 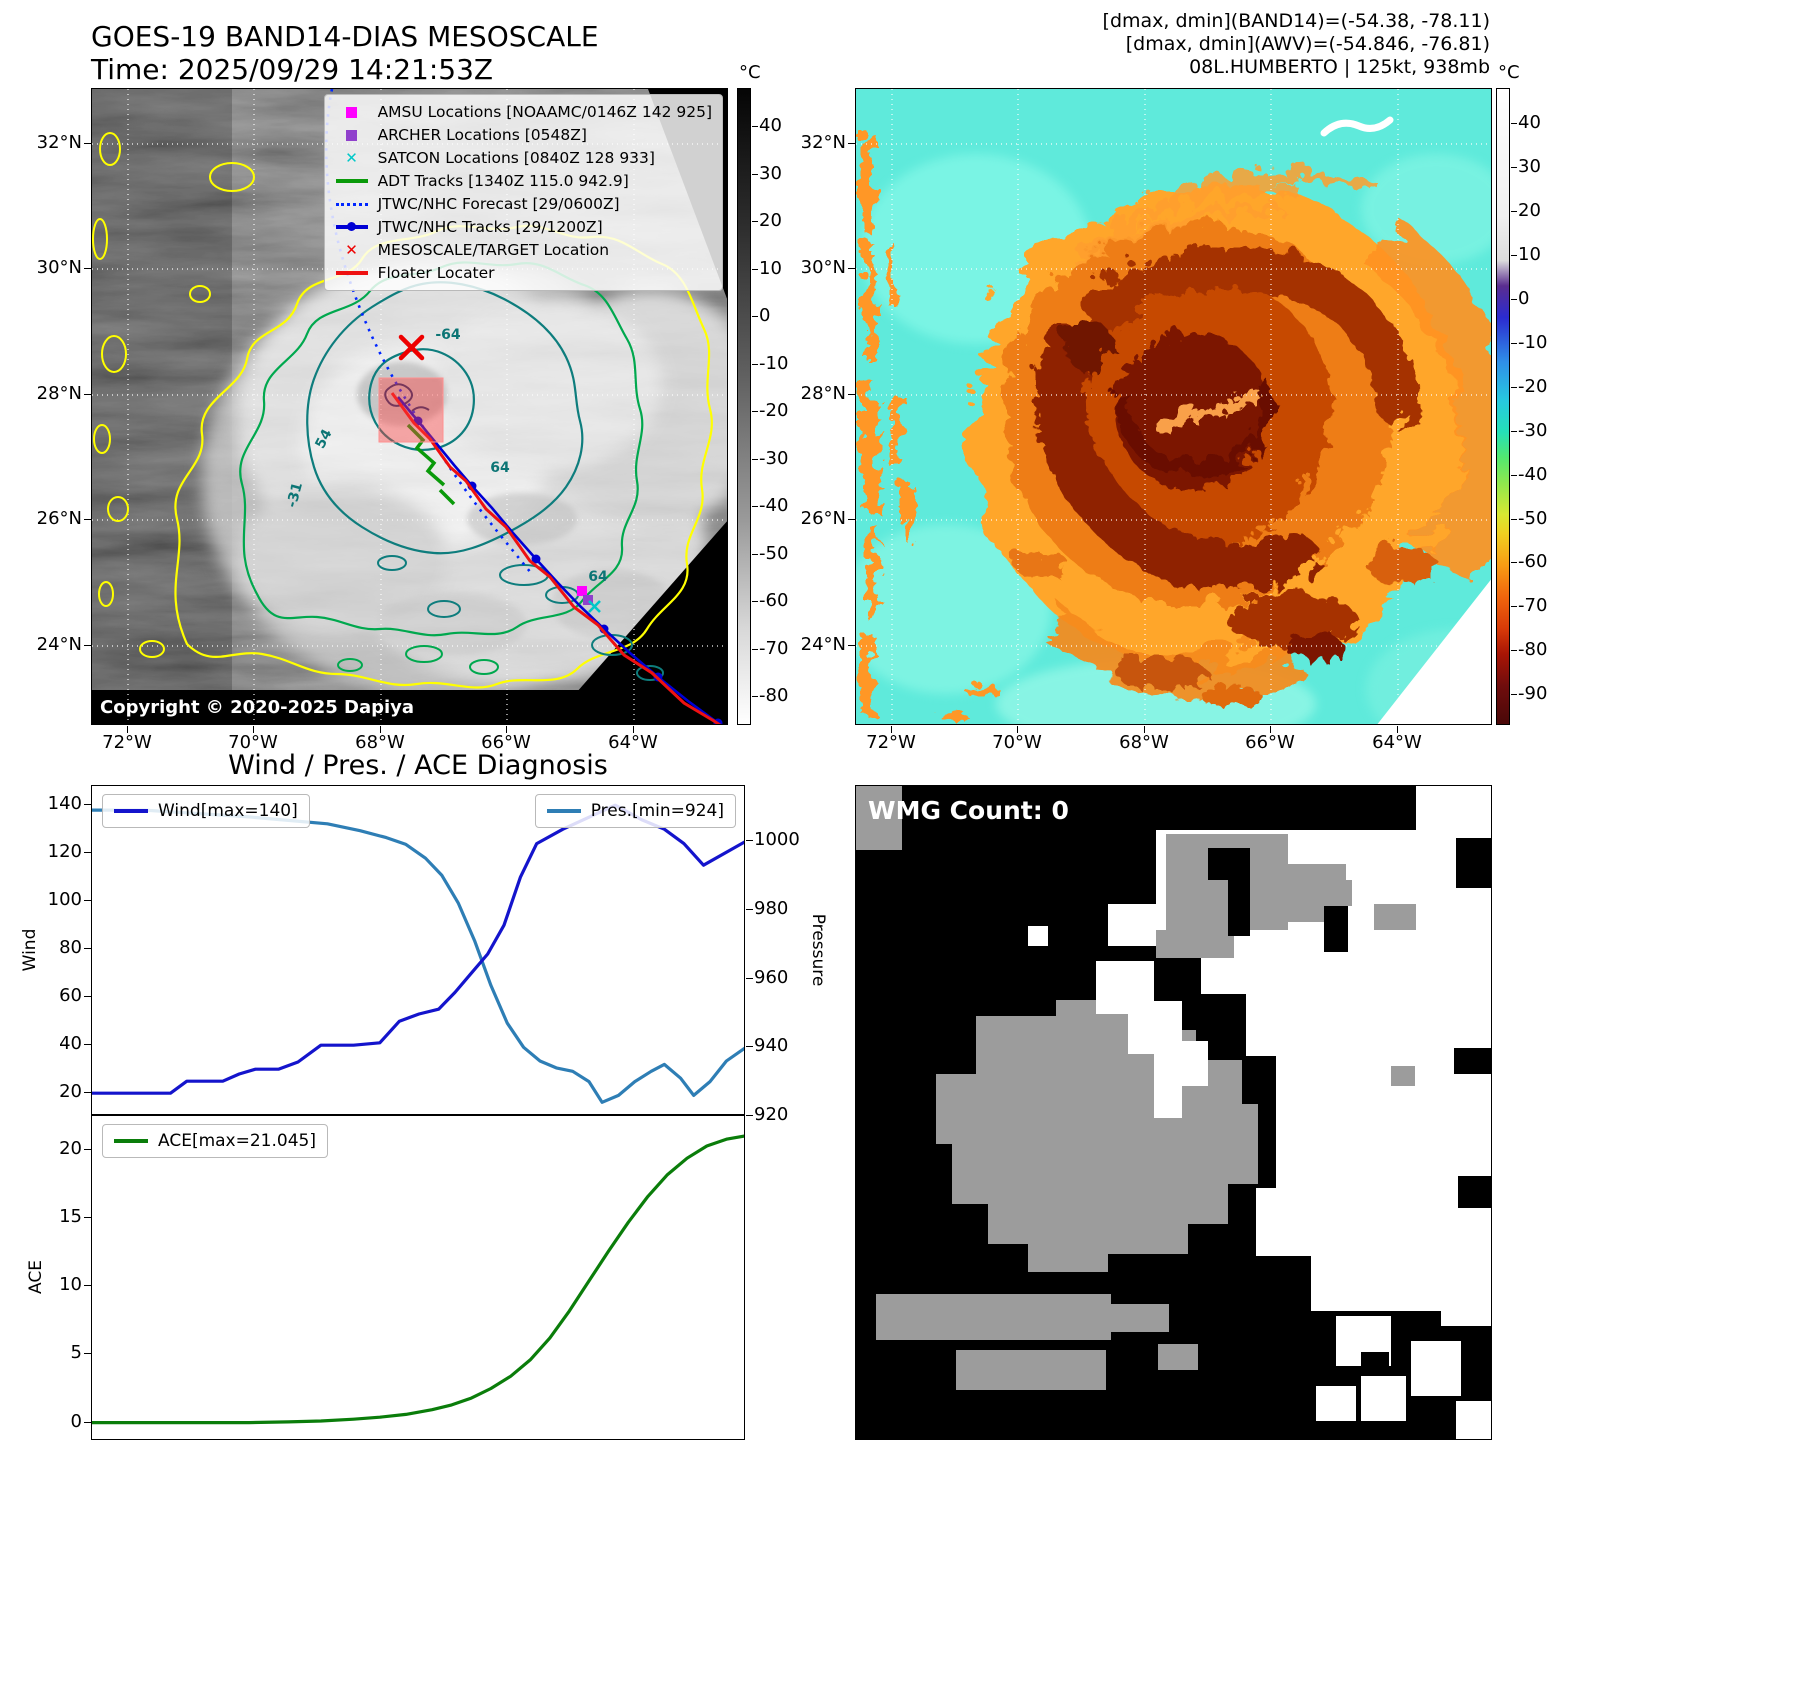 I want to click on awv-colorbar-tick-label: 30, so click(x=1529, y=167).